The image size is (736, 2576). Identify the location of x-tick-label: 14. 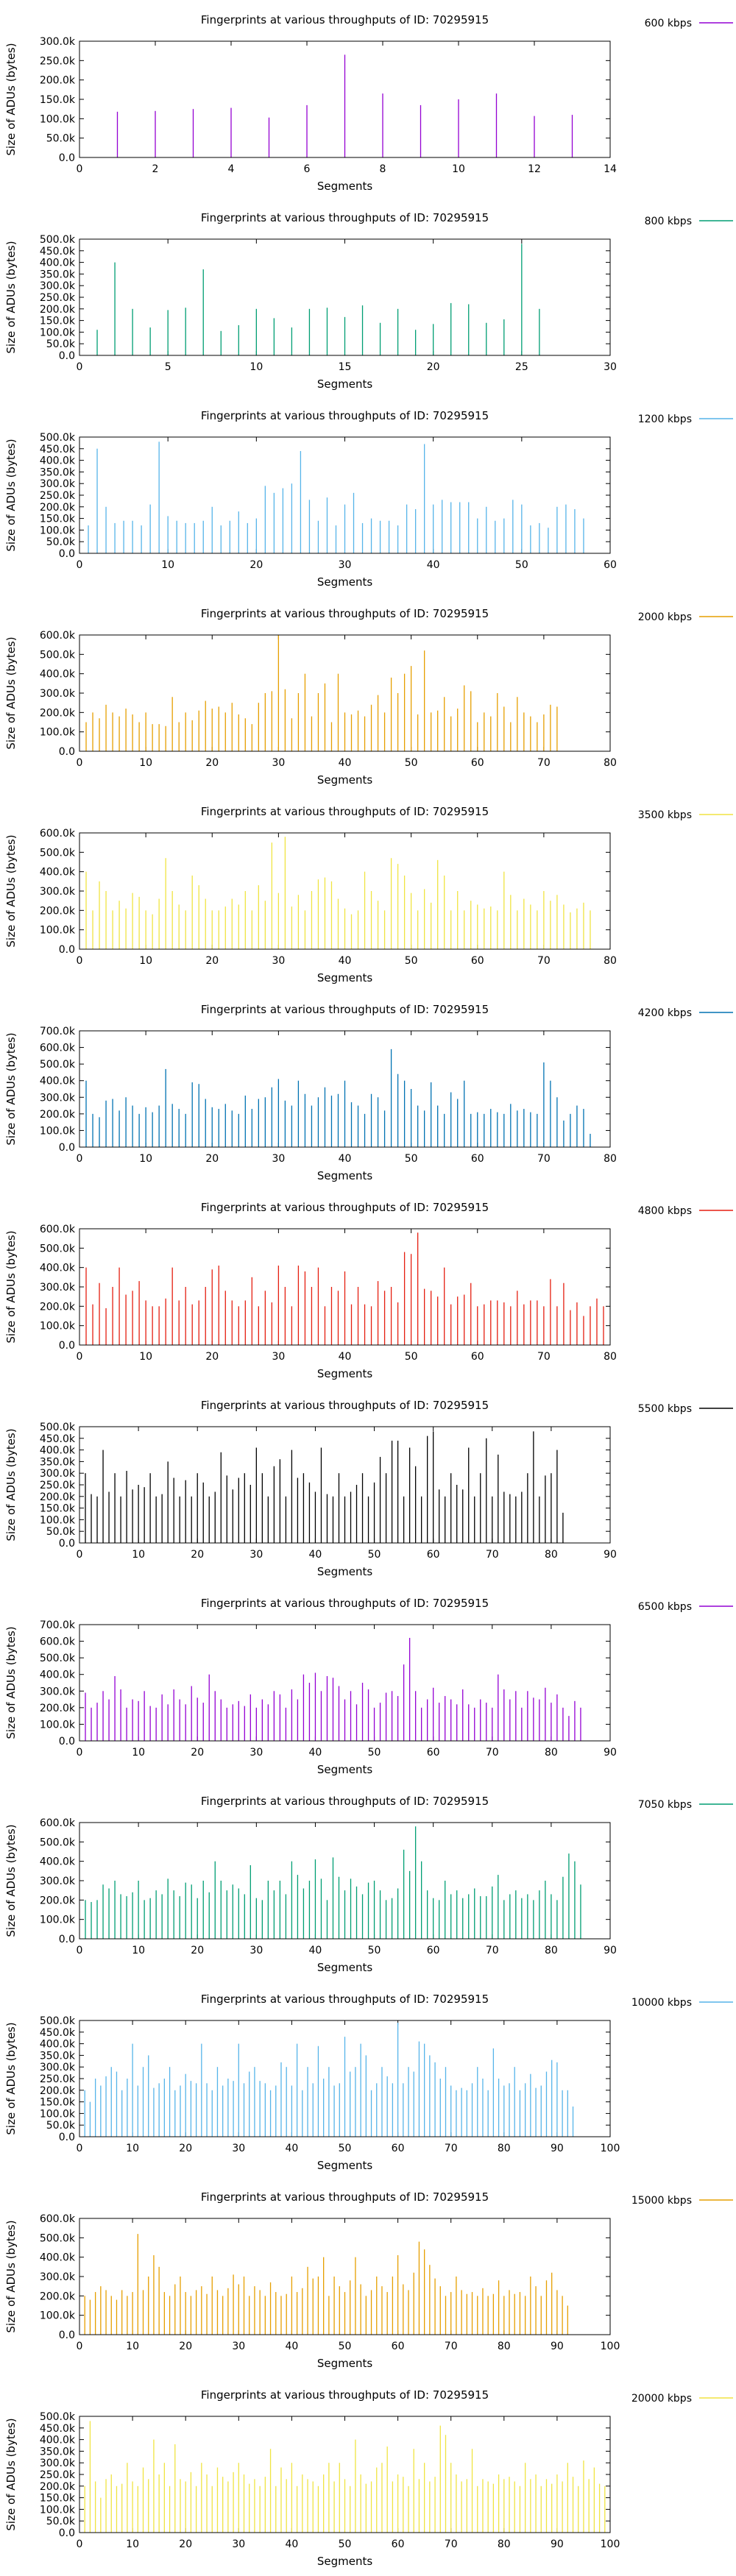
(610, 169).